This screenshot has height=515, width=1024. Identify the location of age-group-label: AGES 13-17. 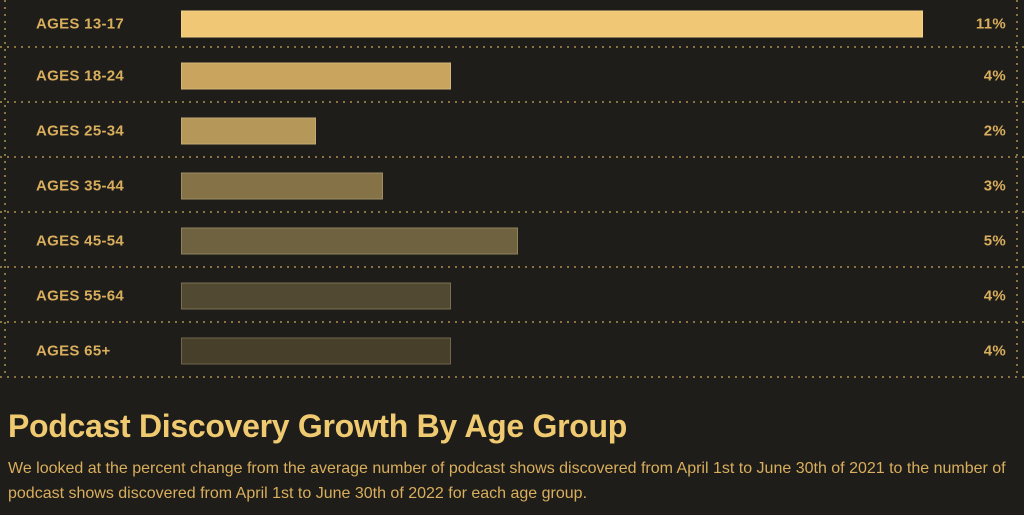
(80, 24).